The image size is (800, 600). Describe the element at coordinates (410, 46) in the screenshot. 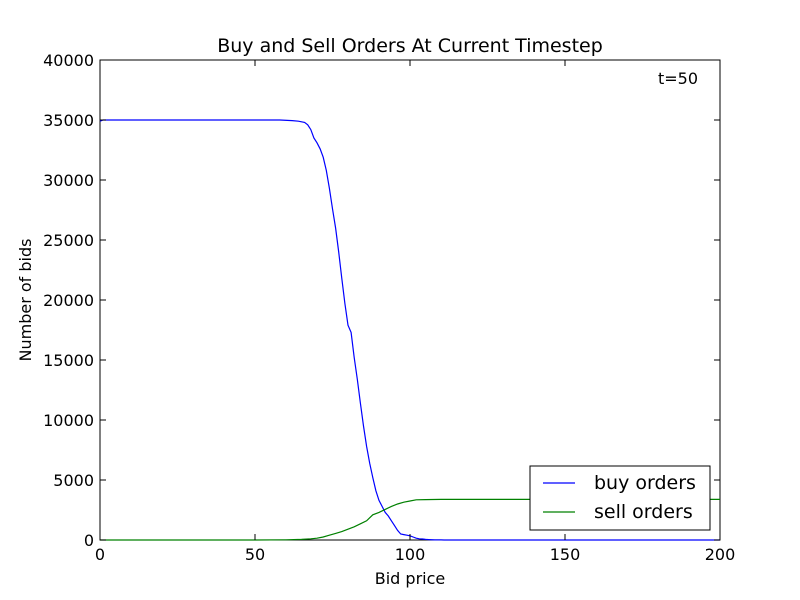

I see `chart-title: Buy and Sell Orders At Current Timestep` at that location.